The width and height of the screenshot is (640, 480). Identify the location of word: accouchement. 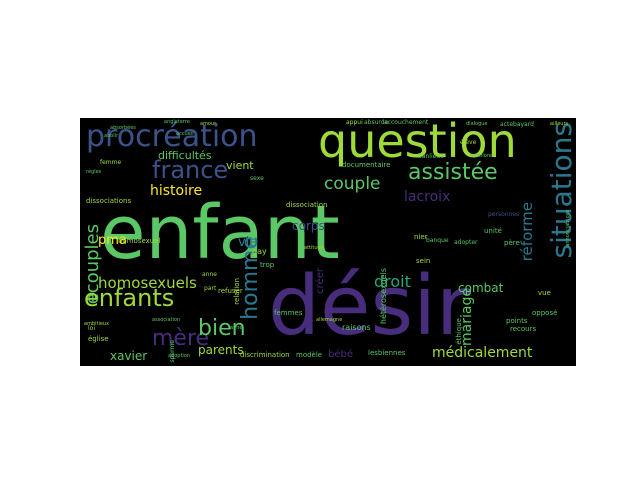
(406, 122).